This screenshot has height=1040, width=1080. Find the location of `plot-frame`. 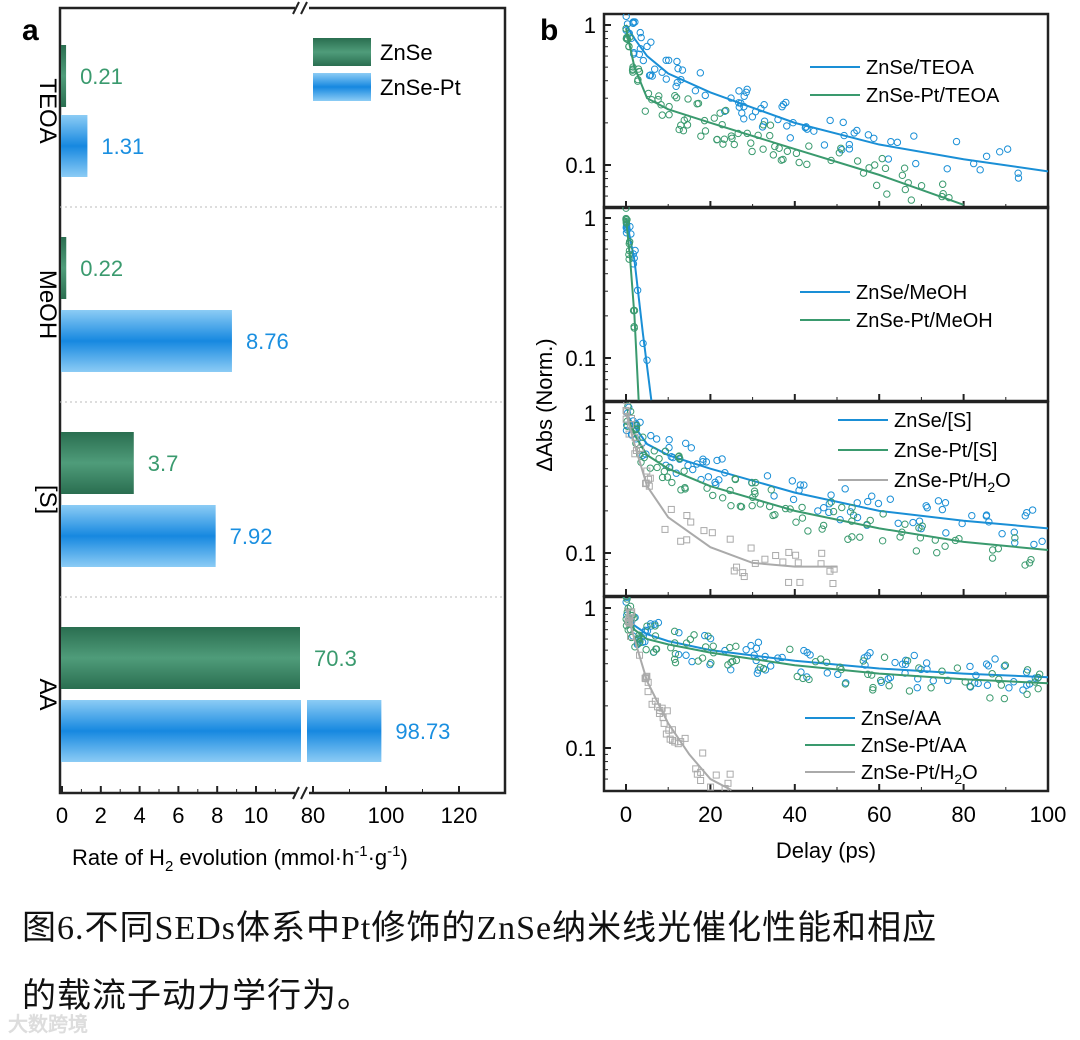

plot-frame is located at coordinates (826, 694).